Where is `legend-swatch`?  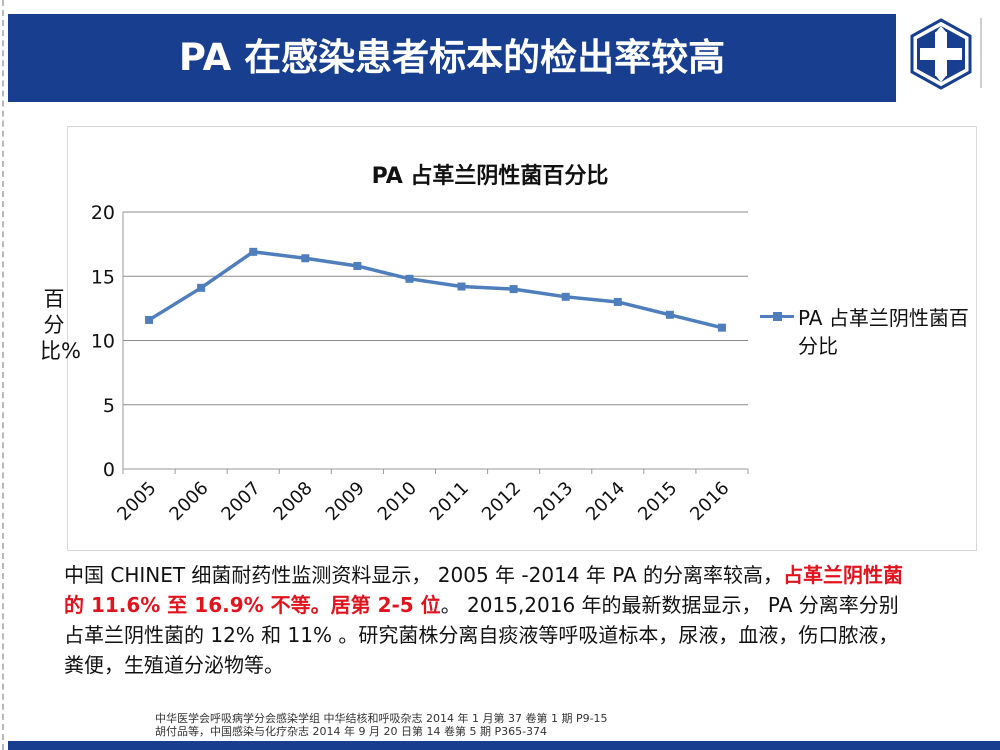 legend-swatch is located at coordinates (777, 316).